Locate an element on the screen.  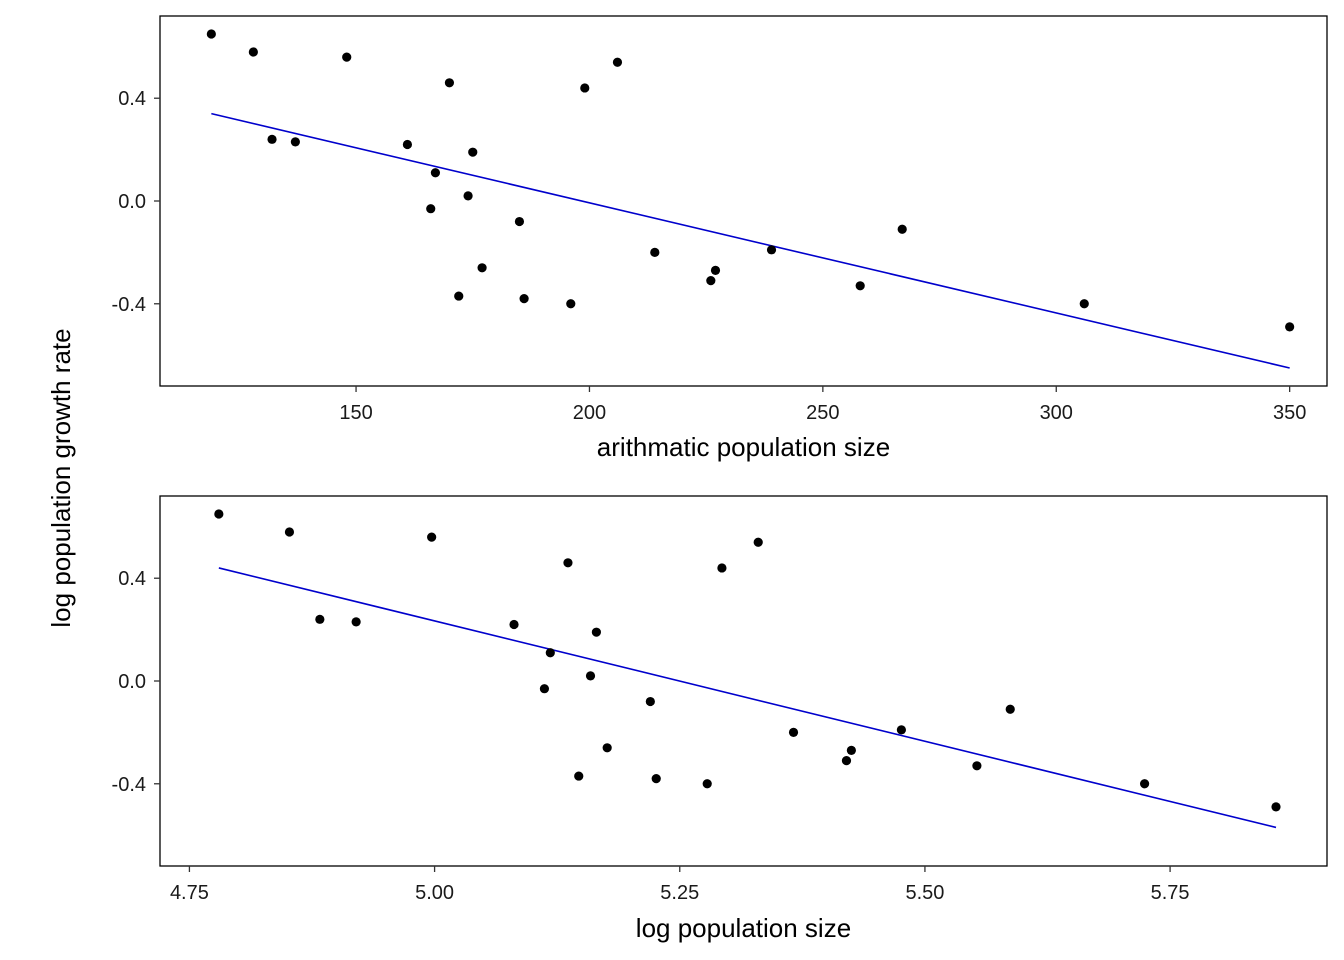
x-tick-label: 5.75 is located at coordinates (1170, 893).